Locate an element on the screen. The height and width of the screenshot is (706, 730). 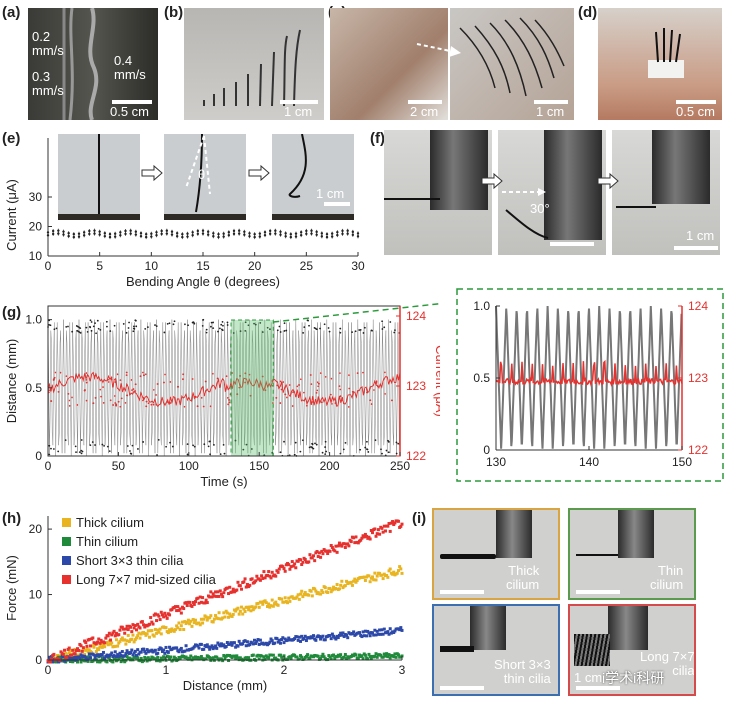
y-axis-label-g: Distance (mm) is located at coordinates (11, 381).